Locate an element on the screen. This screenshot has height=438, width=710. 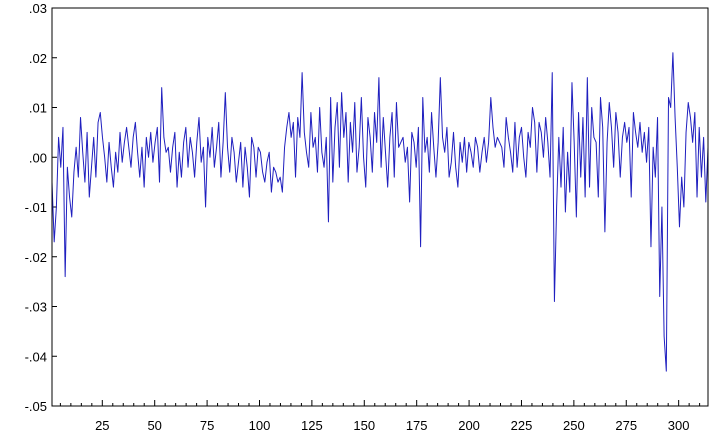
x-tick-label: 125 is located at coordinates (312, 425).